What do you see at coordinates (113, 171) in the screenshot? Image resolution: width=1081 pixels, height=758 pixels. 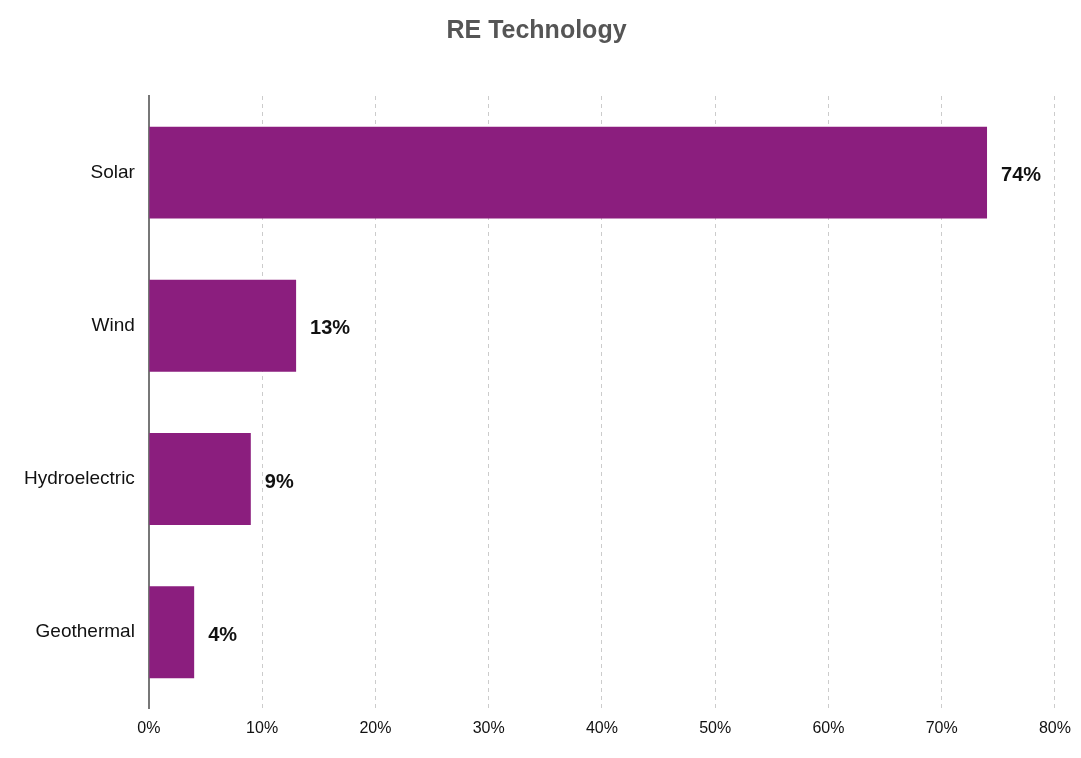 I see `y-tick-label: Solar` at bounding box center [113, 171].